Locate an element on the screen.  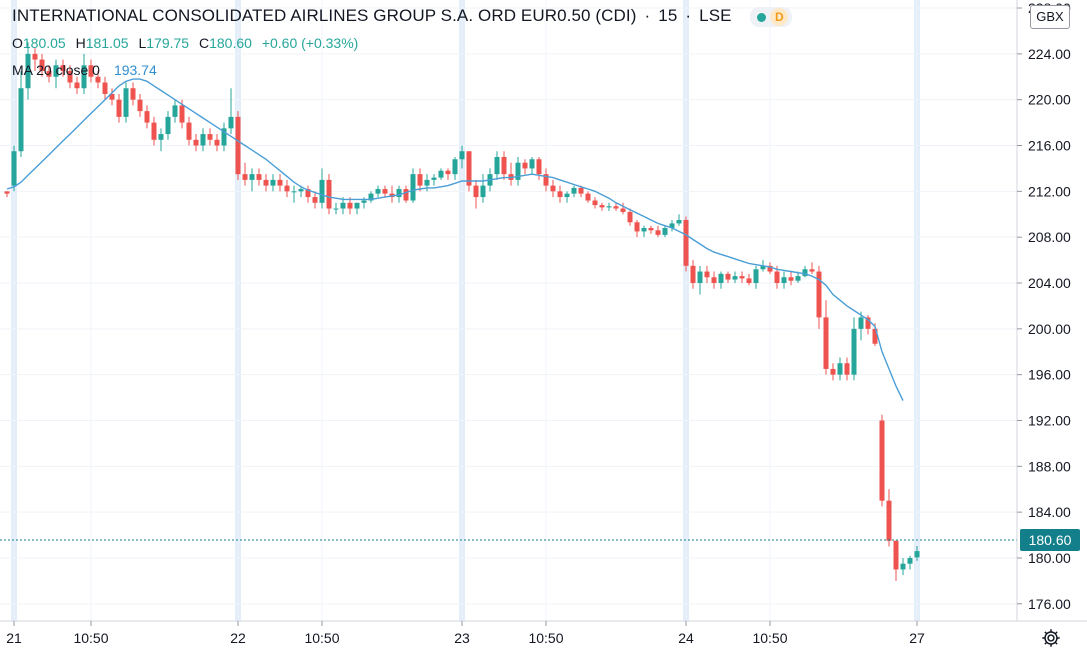
indicator-legend: MA 20 close 0 193.74 is located at coordinates (84, 70).